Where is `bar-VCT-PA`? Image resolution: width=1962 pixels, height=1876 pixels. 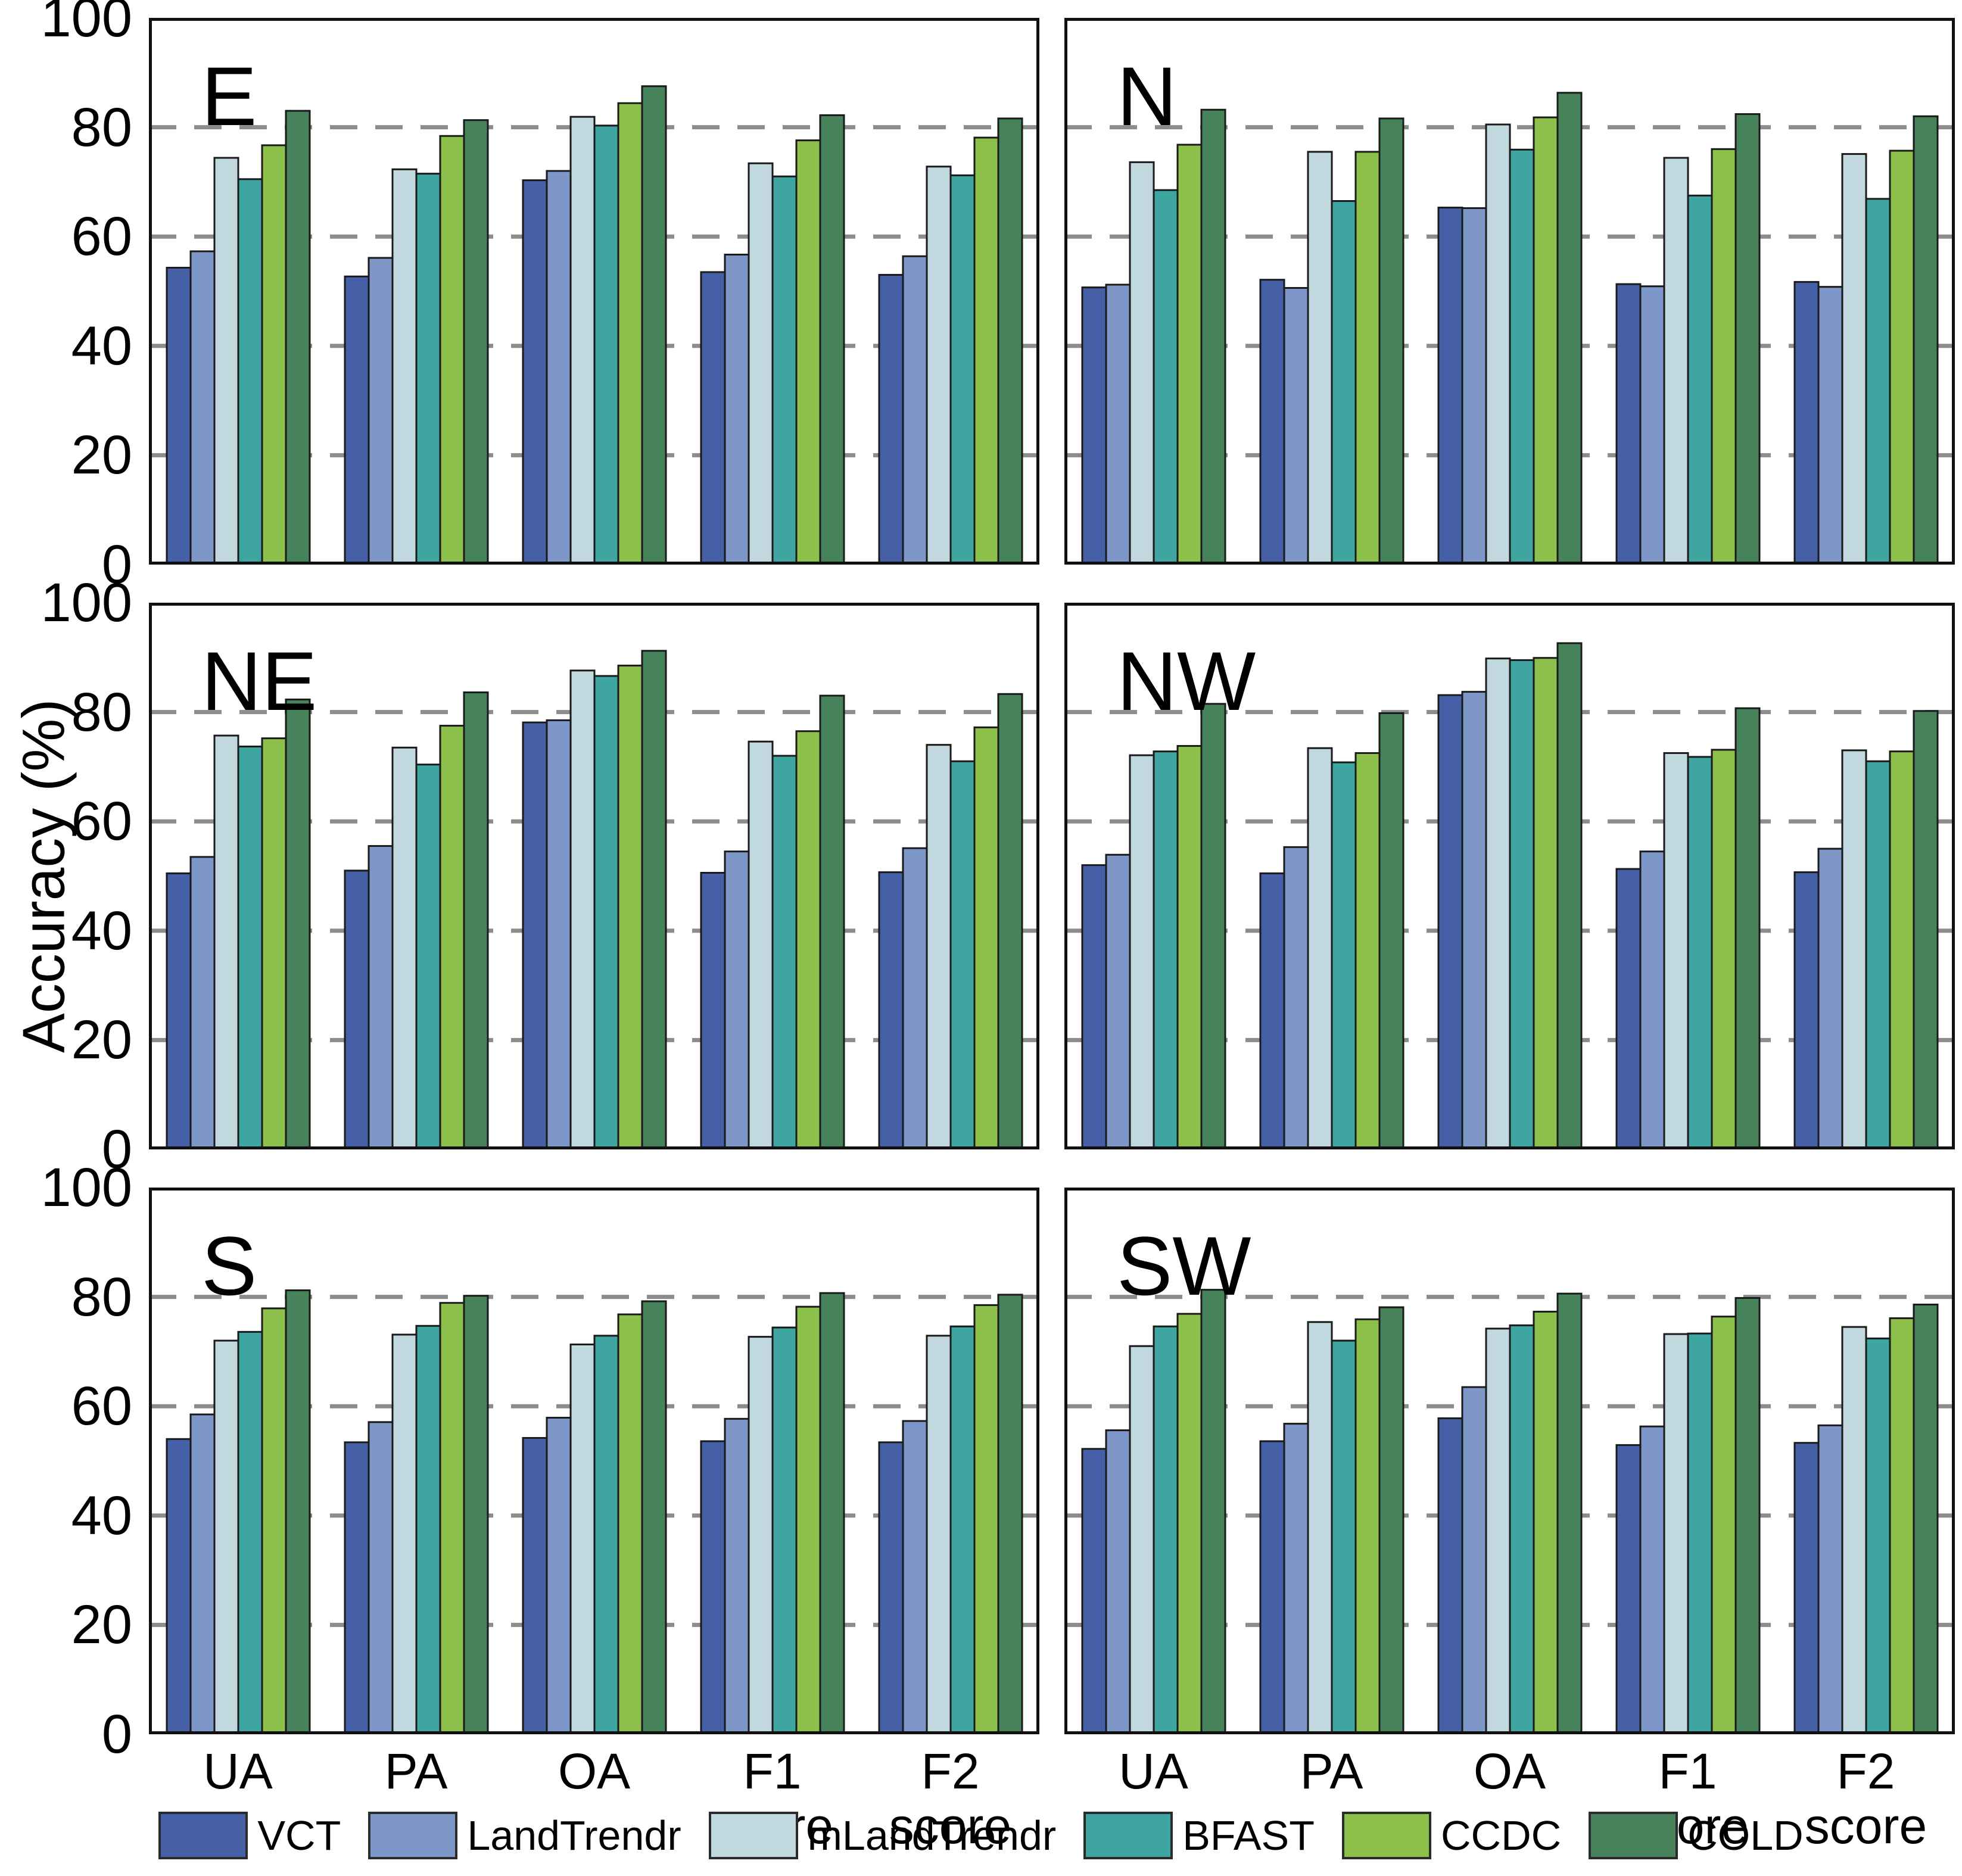
bar-VCT-PA is located at coordinates (357, 420).